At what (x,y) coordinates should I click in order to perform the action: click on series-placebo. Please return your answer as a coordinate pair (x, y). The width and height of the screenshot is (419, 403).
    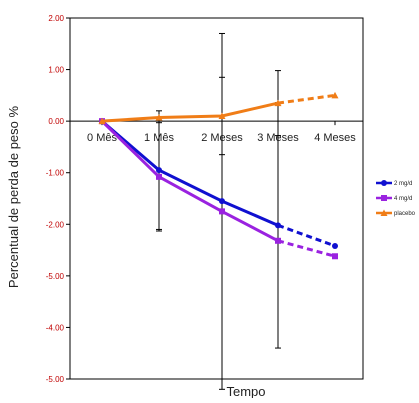
    Looking at the image, I should click on (218, 108).